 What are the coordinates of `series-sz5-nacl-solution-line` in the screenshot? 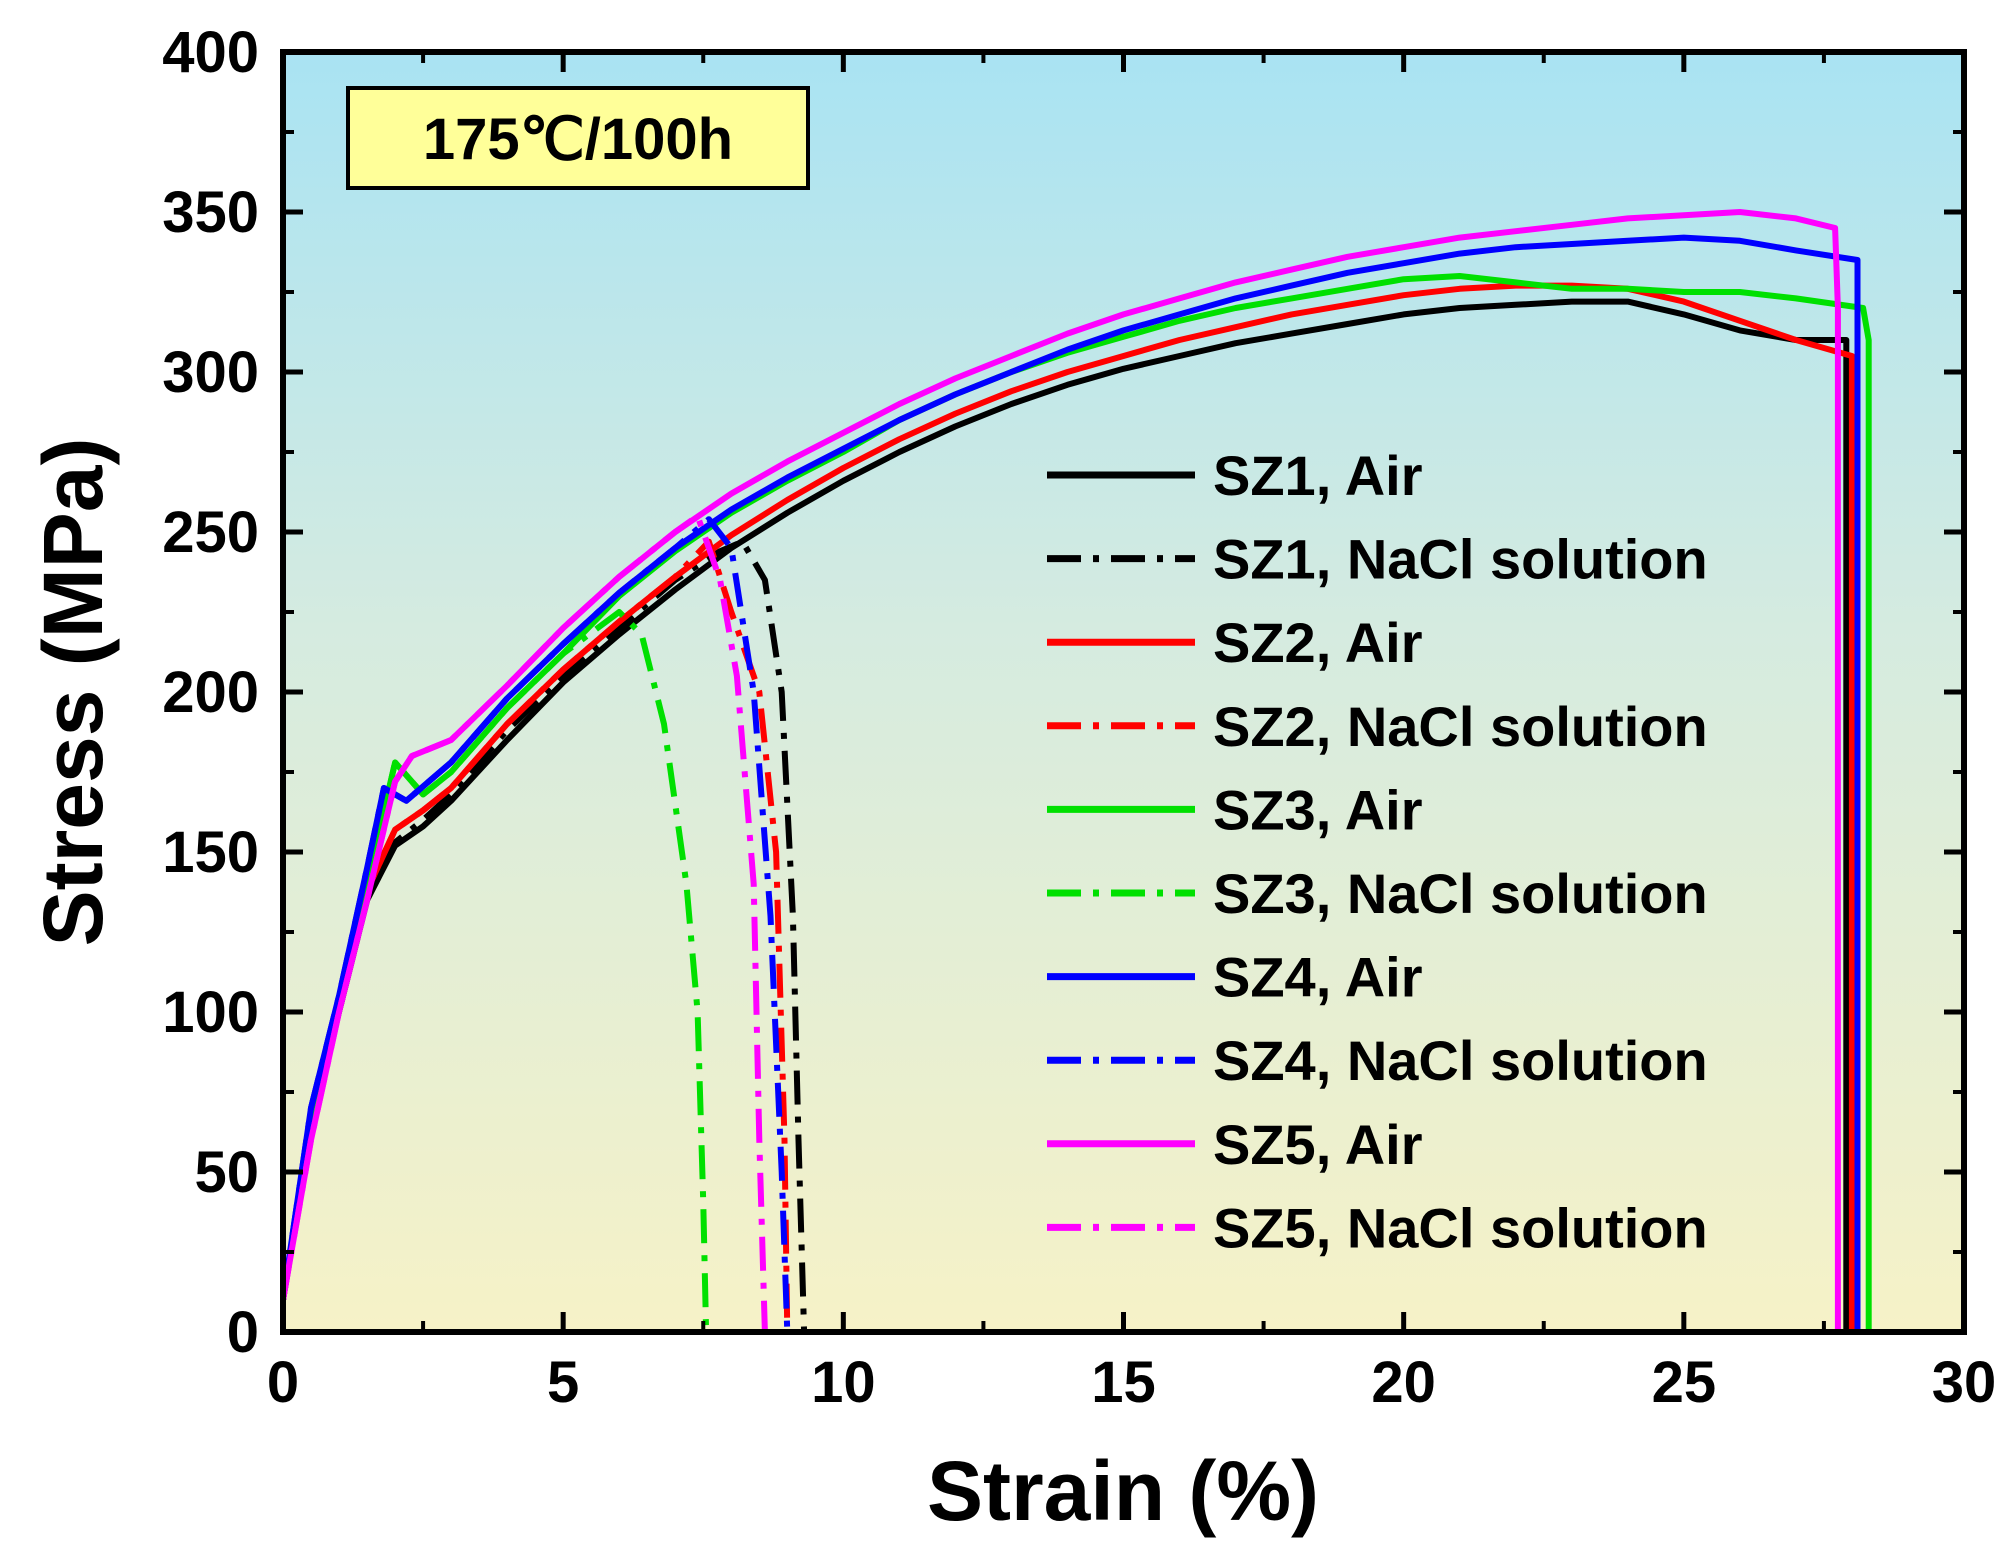 It's located at (525, 922).